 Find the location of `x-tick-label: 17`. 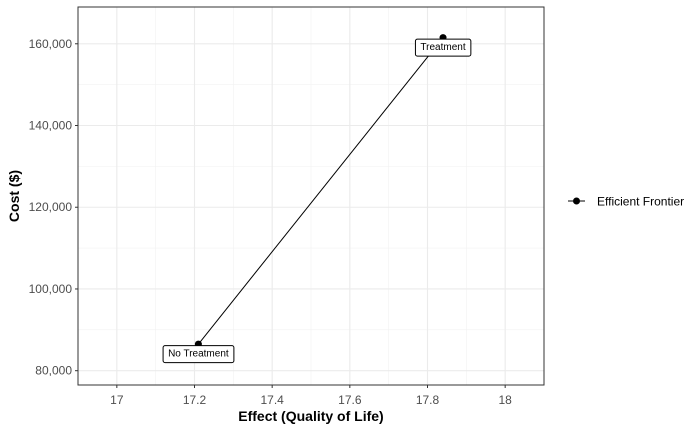

x-tick-label: 17 is located at coordinates (117, 400).